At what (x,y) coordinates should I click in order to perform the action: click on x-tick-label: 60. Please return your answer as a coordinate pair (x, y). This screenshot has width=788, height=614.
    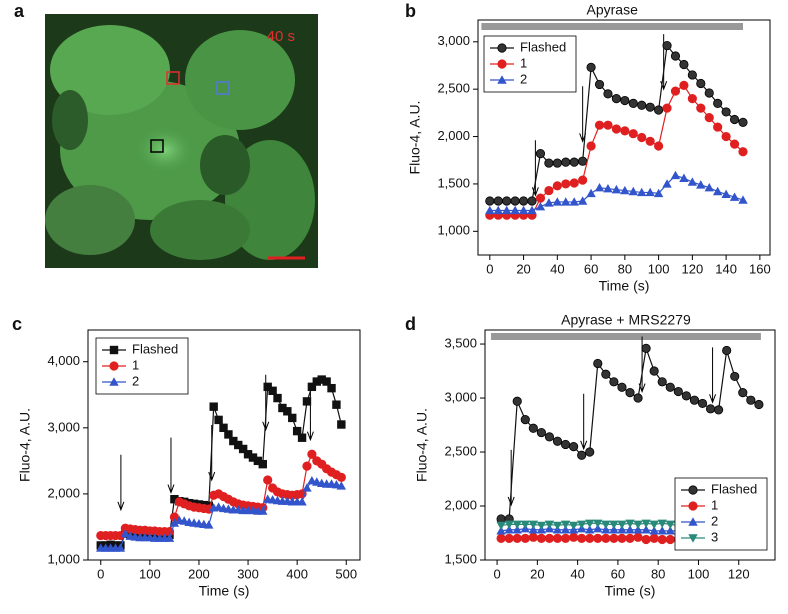
    Looking at the image, I should click on (618, 573).